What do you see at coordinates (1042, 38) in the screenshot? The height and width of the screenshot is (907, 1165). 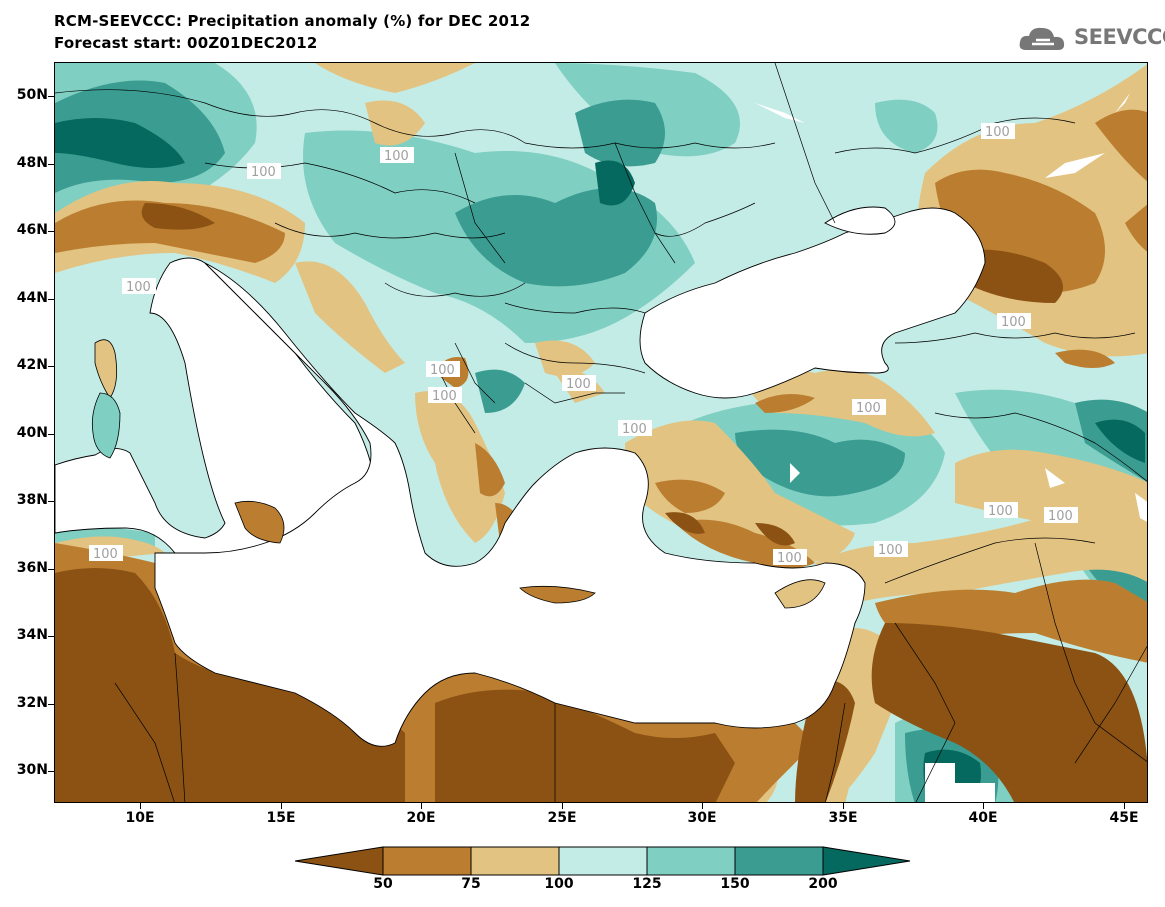 I see `cloud-icon` at bounding box center [1042, 38].